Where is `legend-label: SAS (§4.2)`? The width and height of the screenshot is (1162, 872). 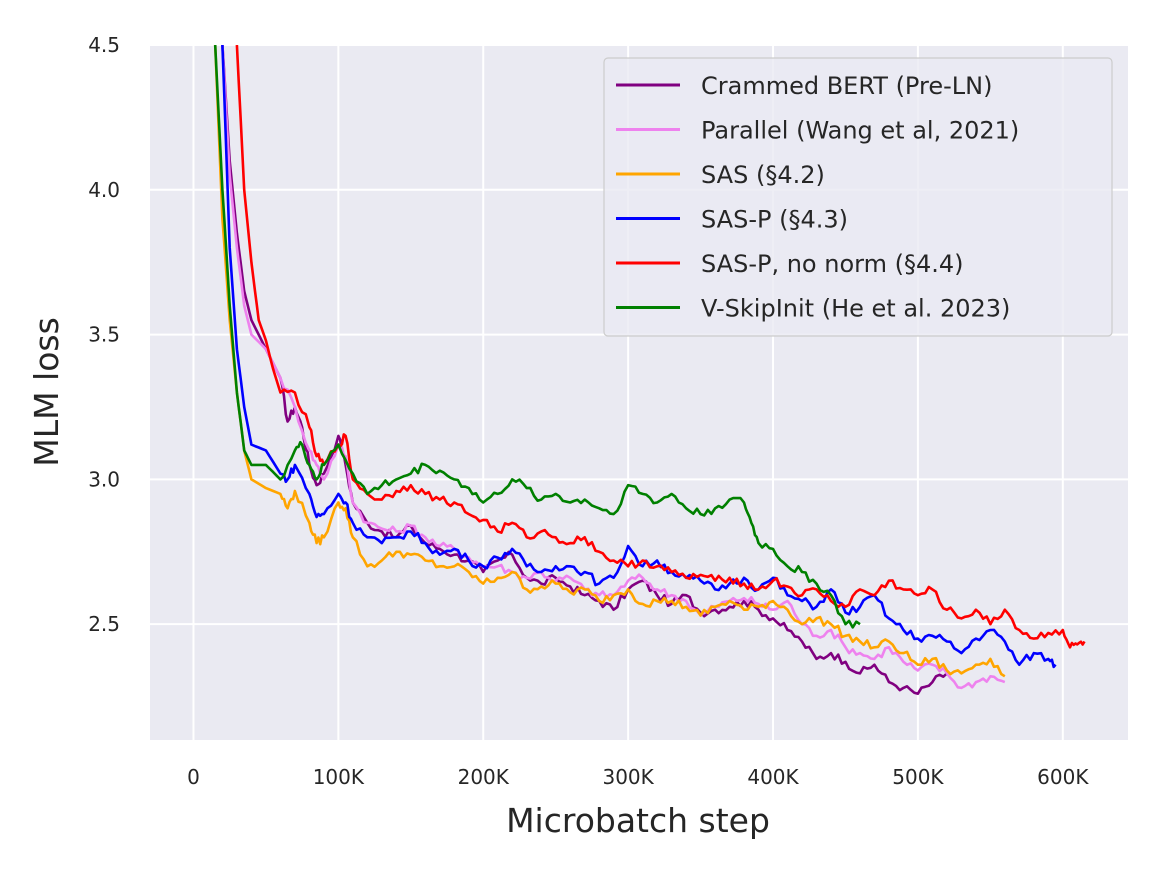
legend-label: SAS (§4.2) is located at coordinates (763, 175).